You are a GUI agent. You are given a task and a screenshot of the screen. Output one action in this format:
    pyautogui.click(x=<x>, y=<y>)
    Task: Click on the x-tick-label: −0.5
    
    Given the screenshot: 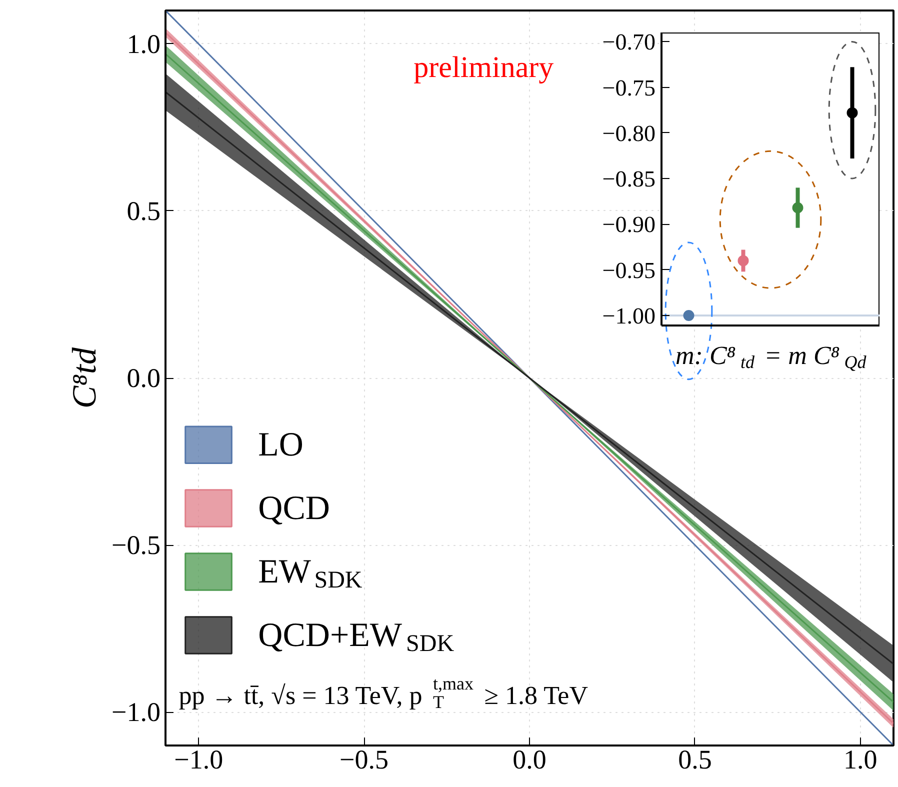 What is the action you would take?
    pyautogui.click(x=364, y=759)
    